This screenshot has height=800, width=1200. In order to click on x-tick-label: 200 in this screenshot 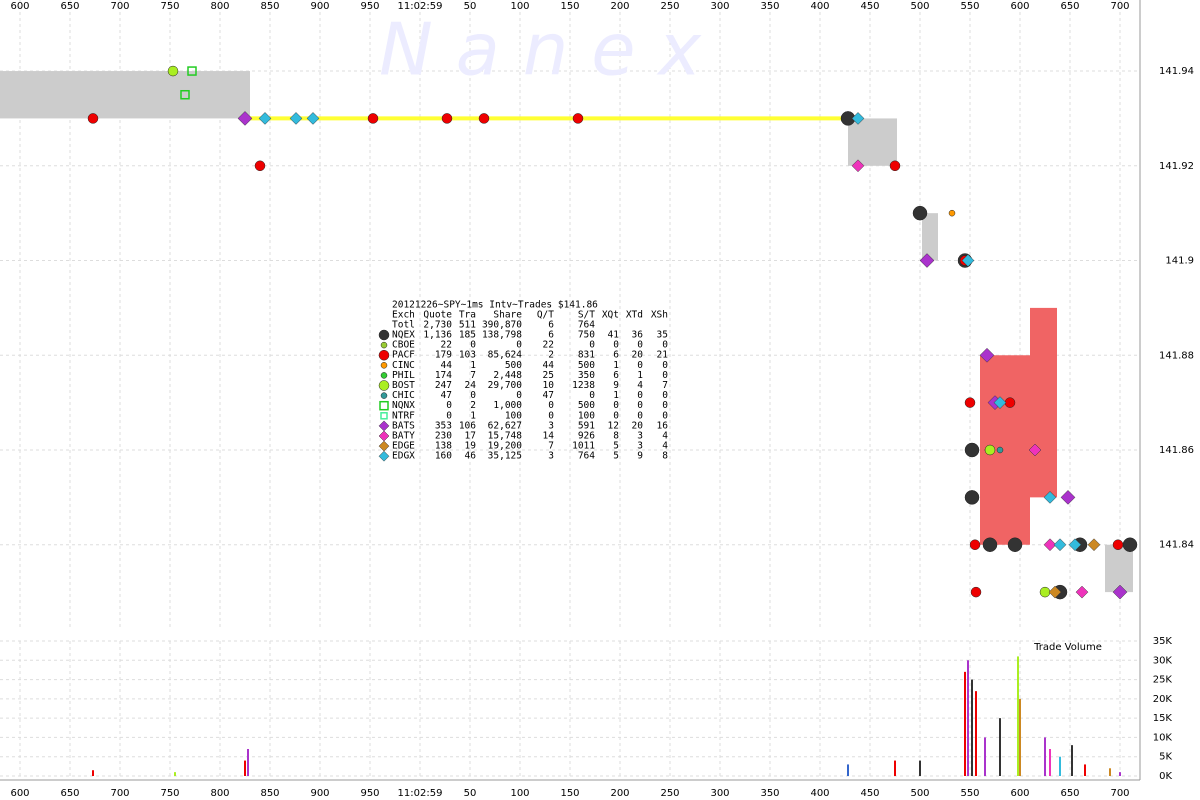, I will do `click(619, 793)`.